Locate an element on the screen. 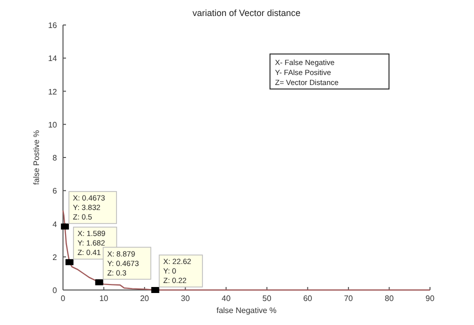 The width and height of the screenshot is (474, 325). x-tick-label: 20 is located at coordinates (145, 298).